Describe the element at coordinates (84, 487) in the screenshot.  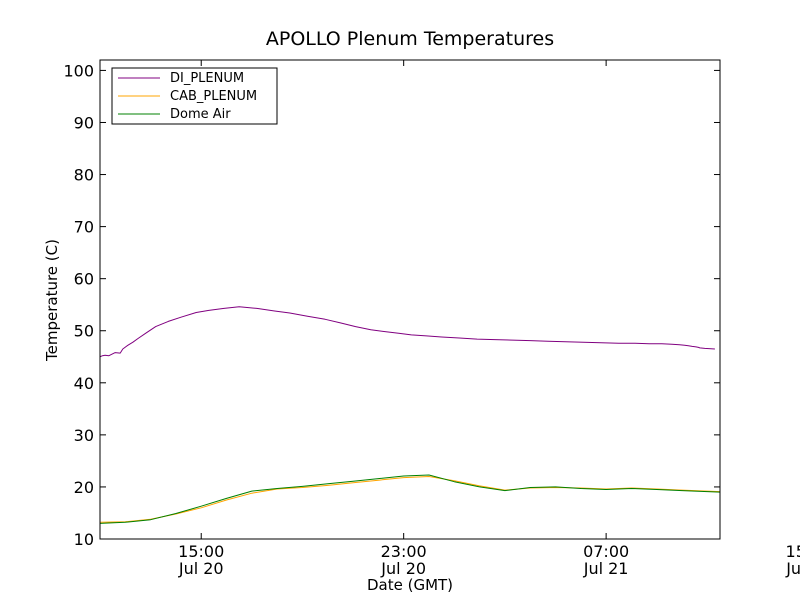
I see `y-tick-label: 20` at that location.